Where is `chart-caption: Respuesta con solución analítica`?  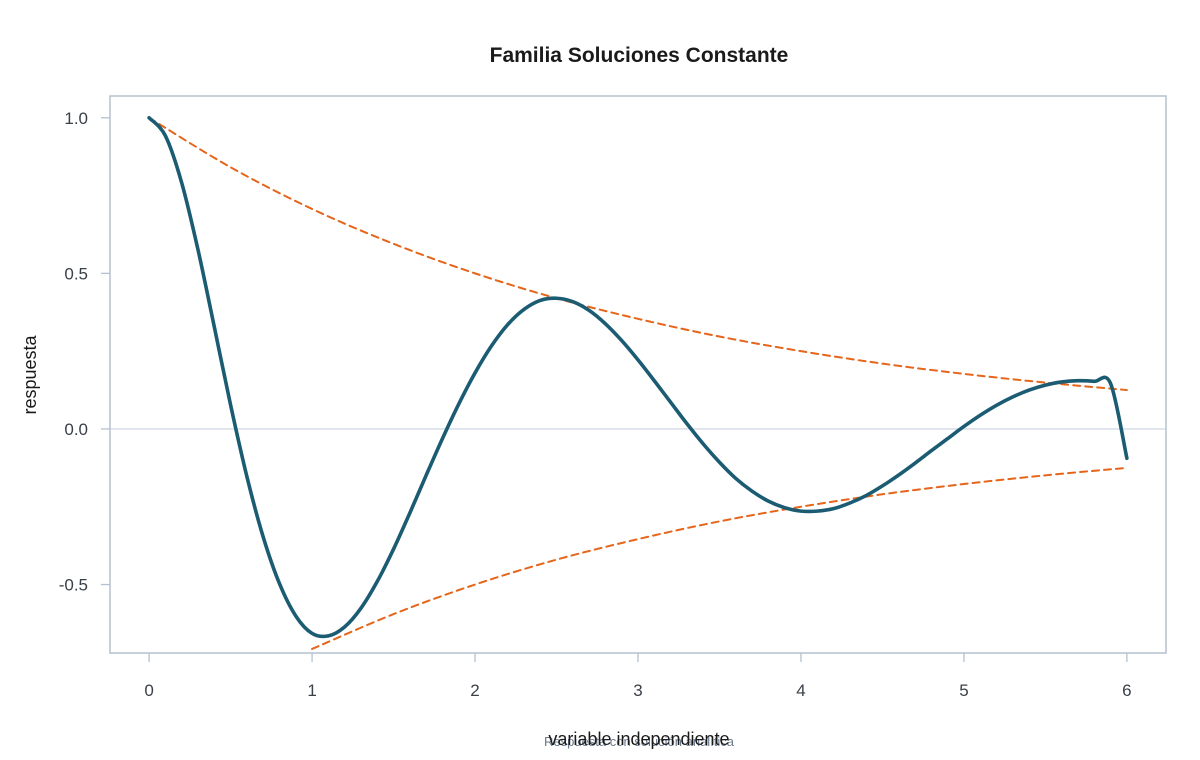 chart-caption: Respuesta con solución analítica is located at coordinates (639, 741).